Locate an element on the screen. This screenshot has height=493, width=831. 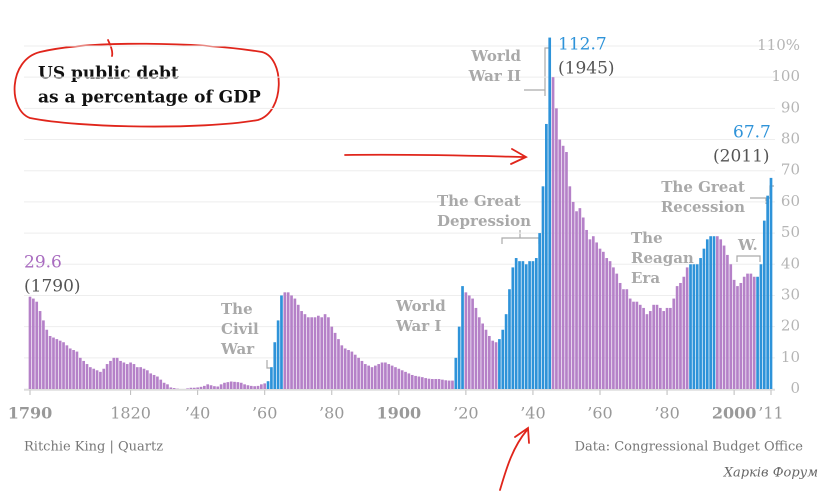
era-label: Era is located at coordinates (645, 278).